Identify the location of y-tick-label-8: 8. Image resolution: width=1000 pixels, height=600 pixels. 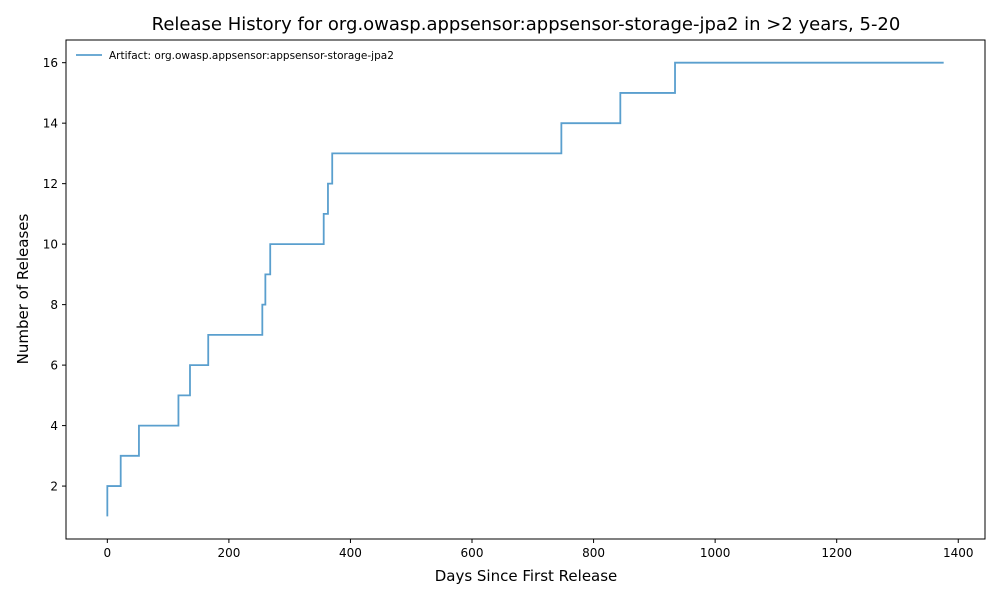
(54, 305).